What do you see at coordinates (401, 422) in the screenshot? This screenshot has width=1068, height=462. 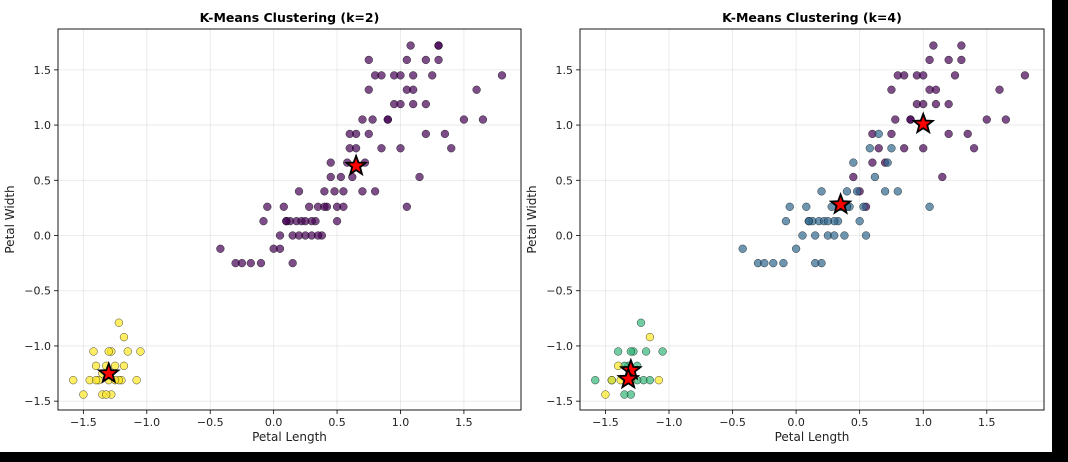 I see `x-tick-label: 1.0` at bounding box center [401, 422].